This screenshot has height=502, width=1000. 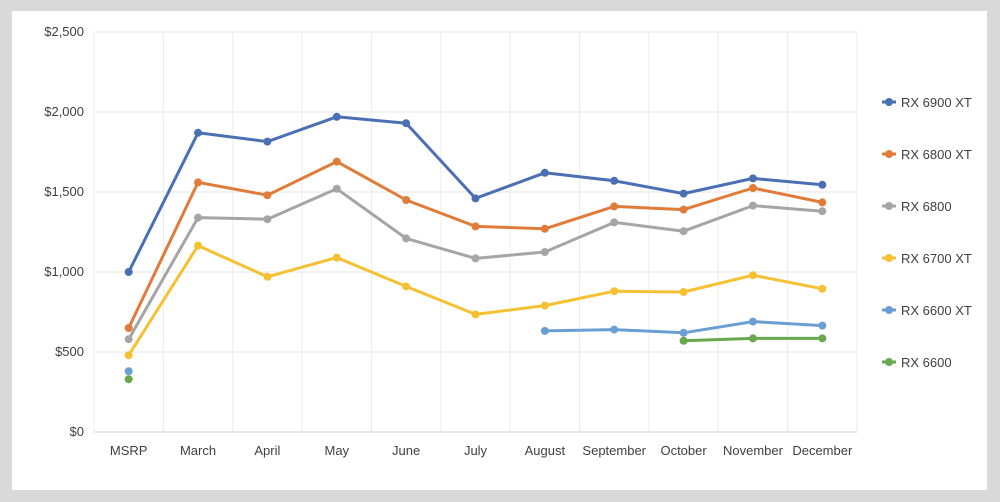 What do you see at coordinates (64, 31) in the screenshot?
I see `y-tick-label: $2,500` at bounding box center [64, 31].